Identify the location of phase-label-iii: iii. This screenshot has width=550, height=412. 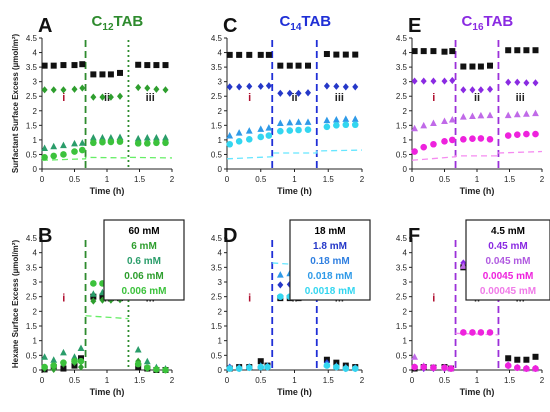
(520, 98).